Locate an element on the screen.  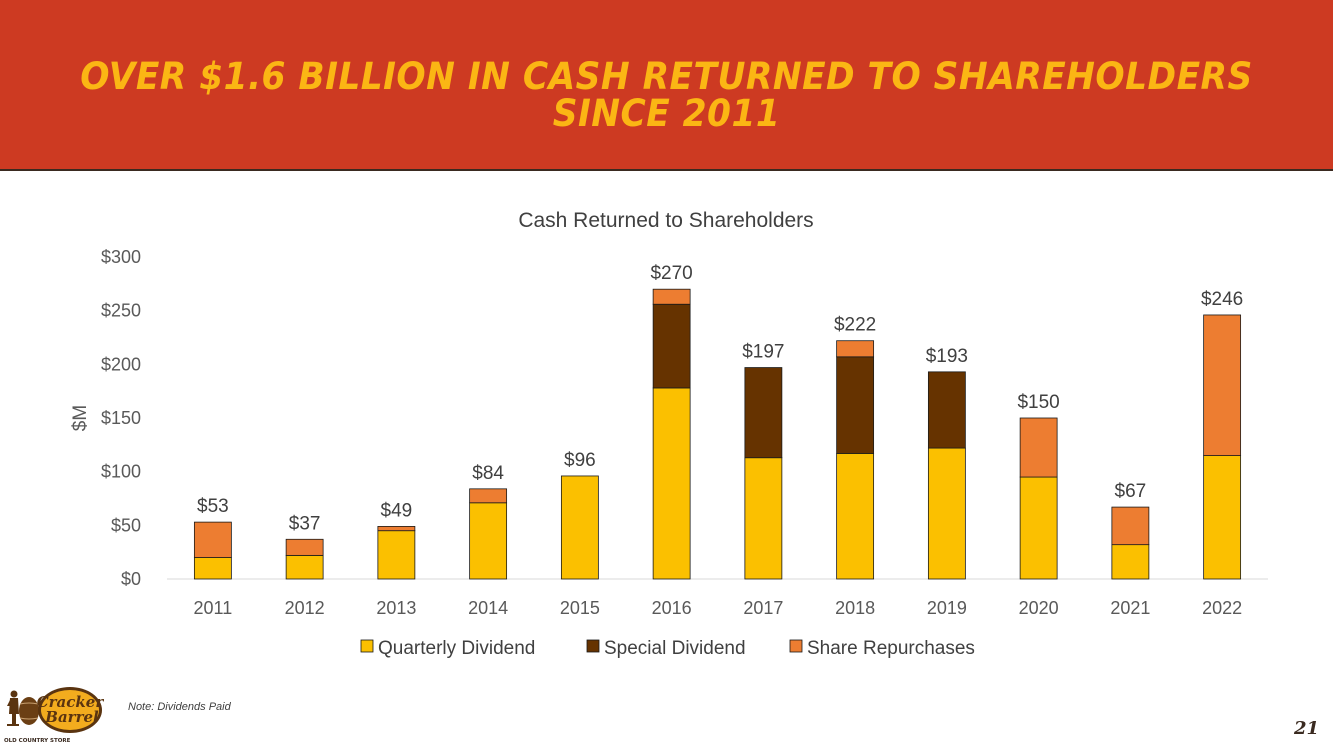
x-tick-label: 2022 is located at coordinates (1222, 608).